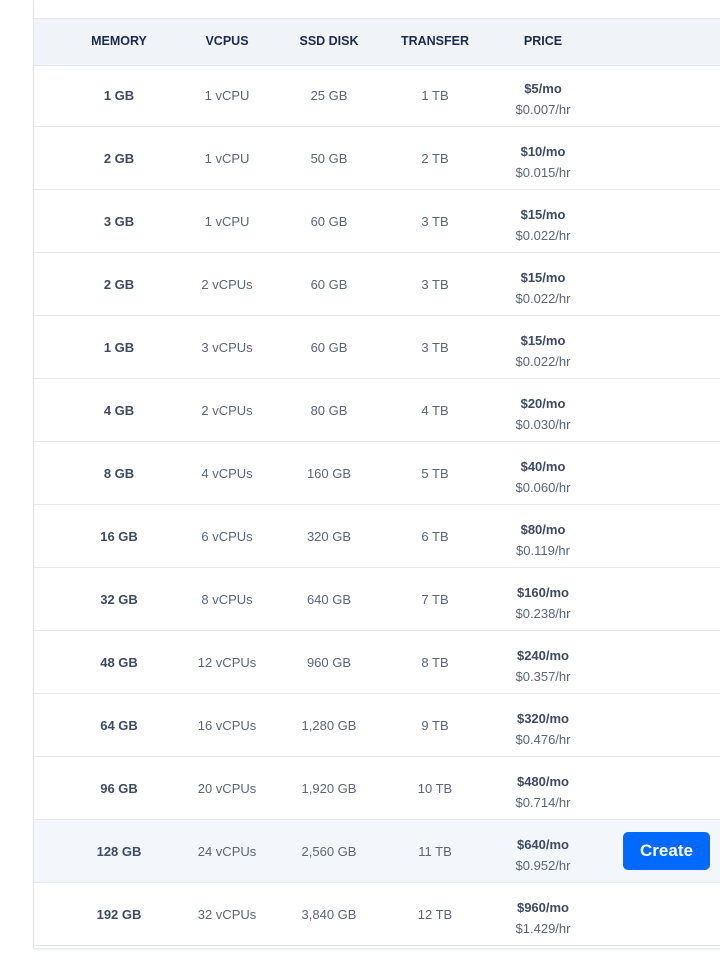 The height and width of the screenshot is (963, 720). Describe the element at coordinates (435, 95) in the screenshot. I see `transfer-cell: 1 TB` at that location.